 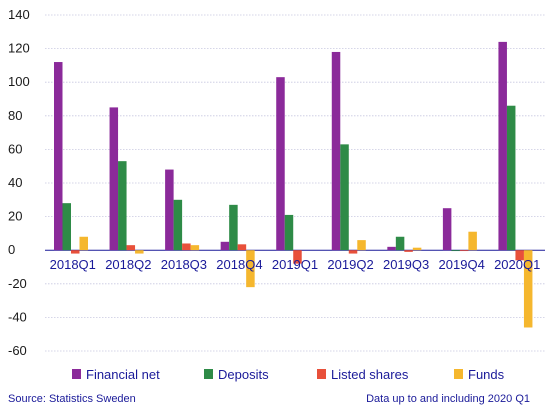 I want to click on x-category-label: 2018Q1, so click(x=73, y=264).